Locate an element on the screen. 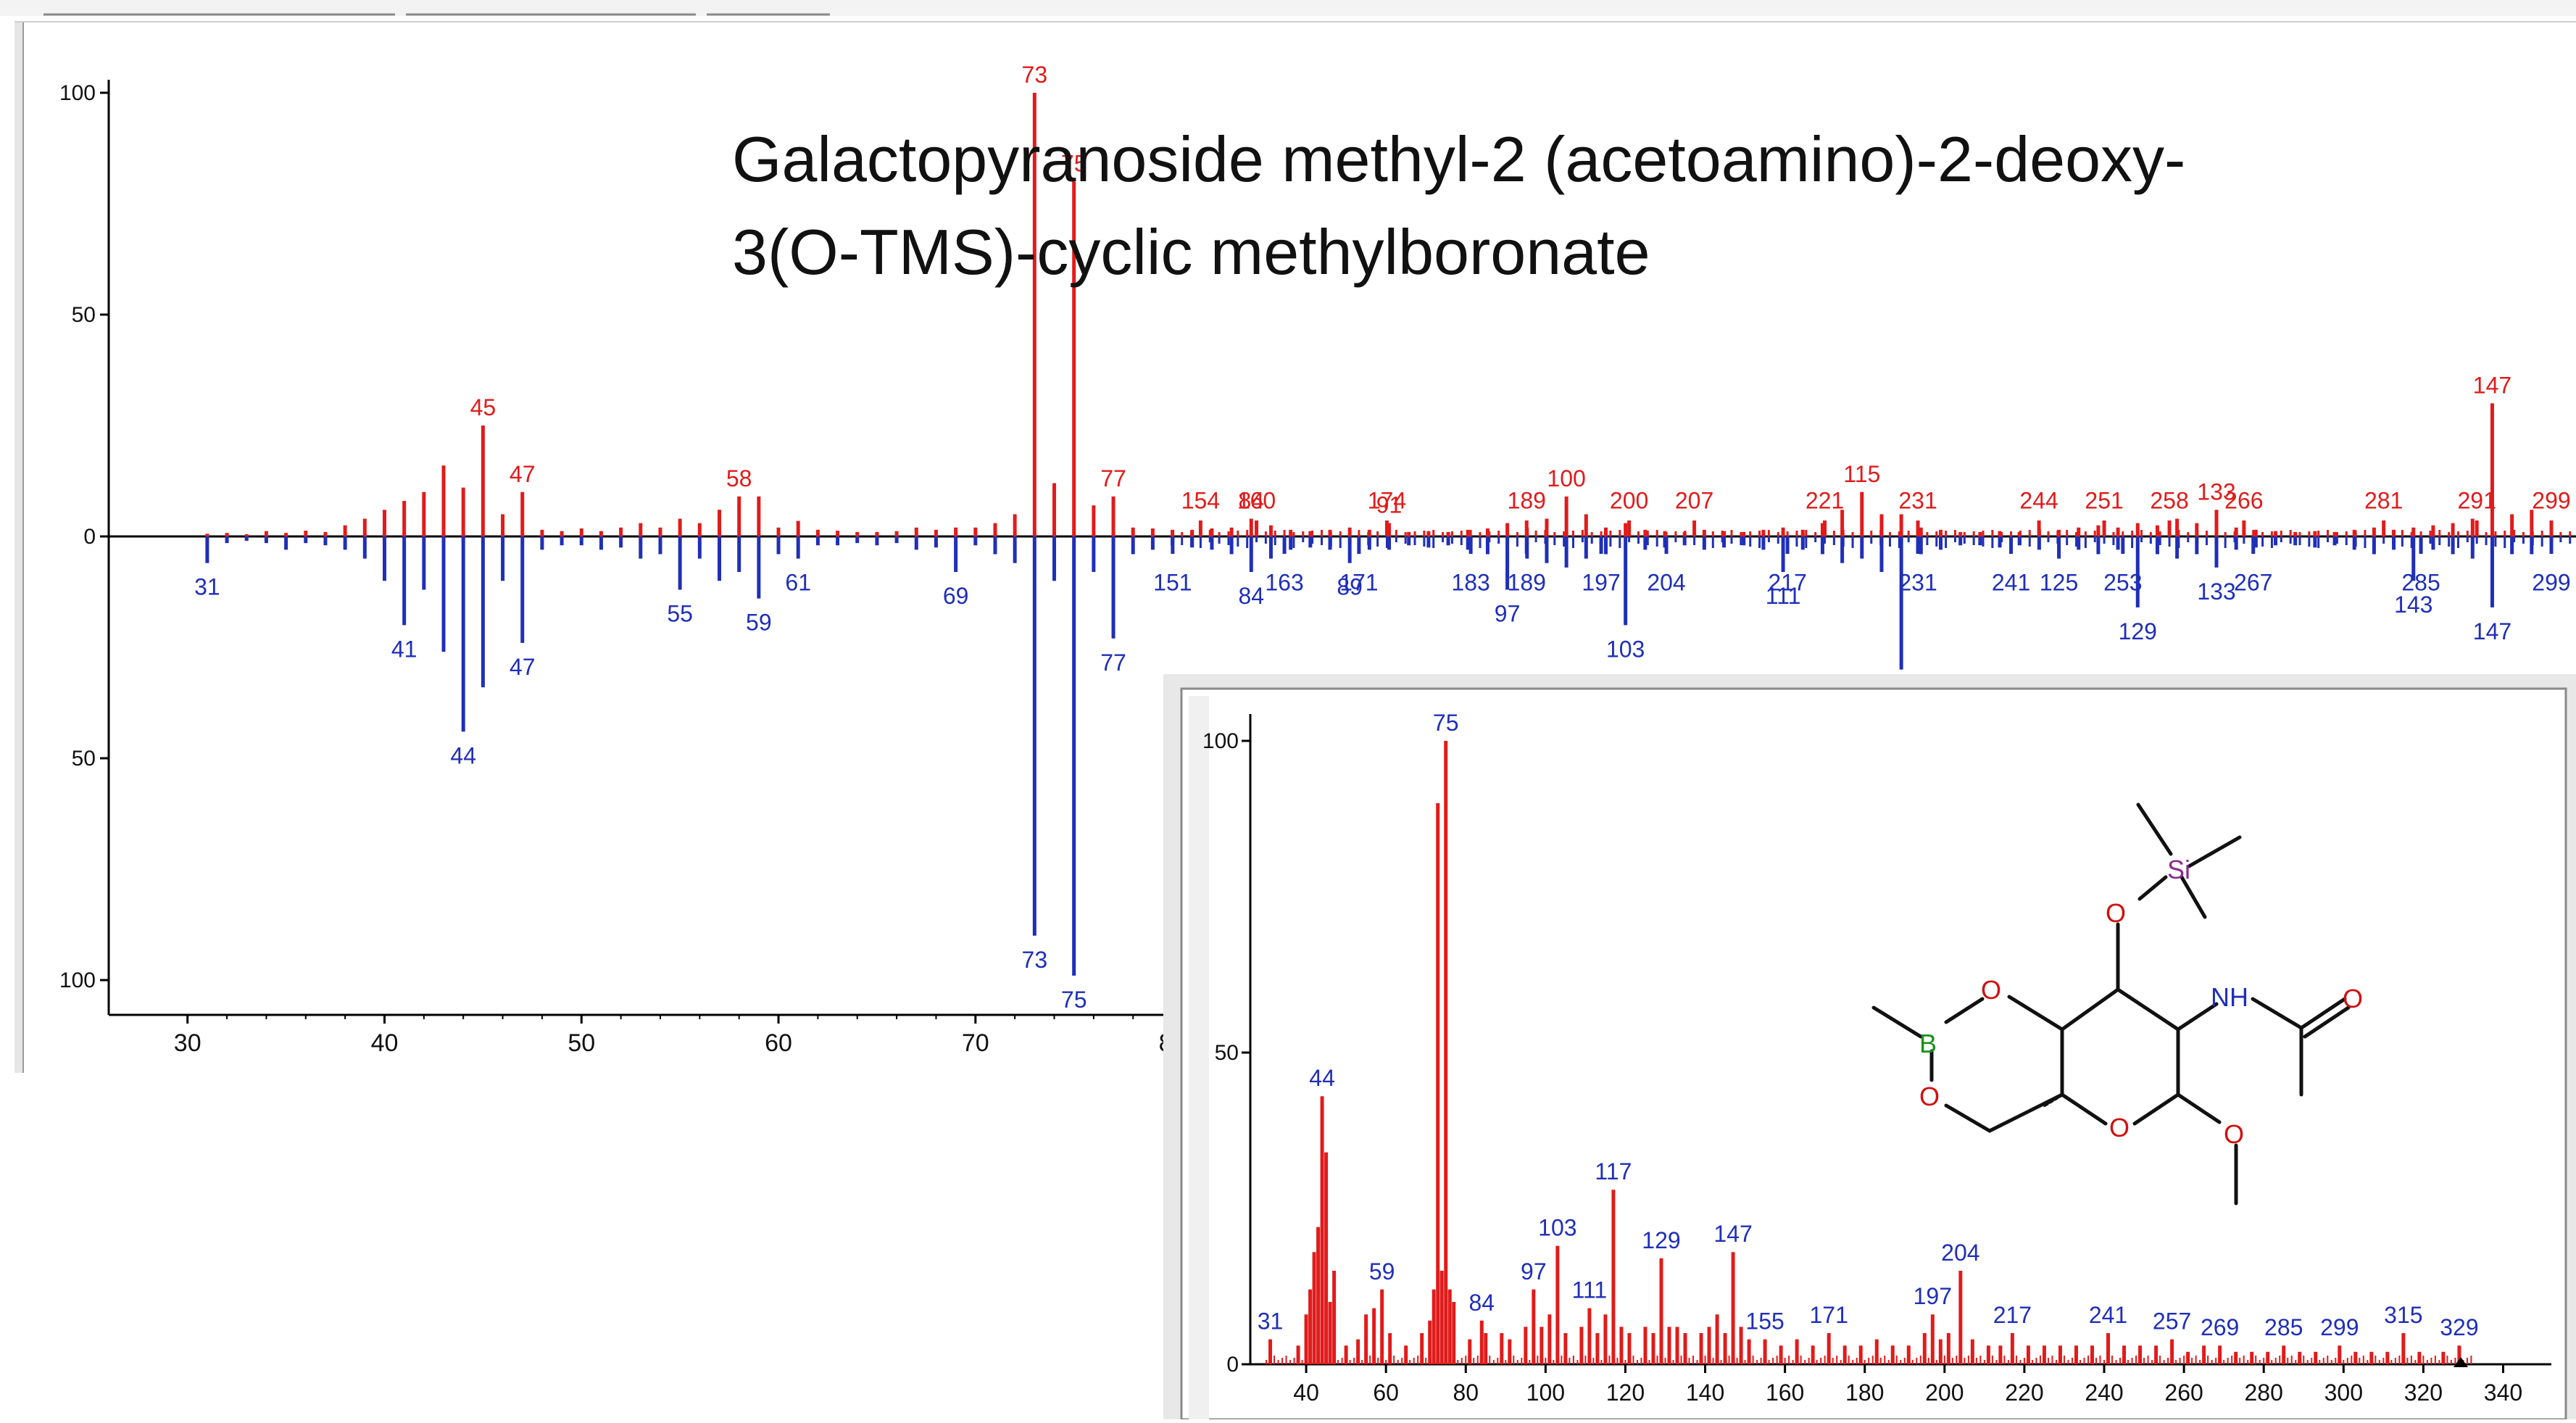 The height and width of the screenshot is (1423, 2576). inset-x-tick-label: 320 is located at coordinates (2423, 1393).